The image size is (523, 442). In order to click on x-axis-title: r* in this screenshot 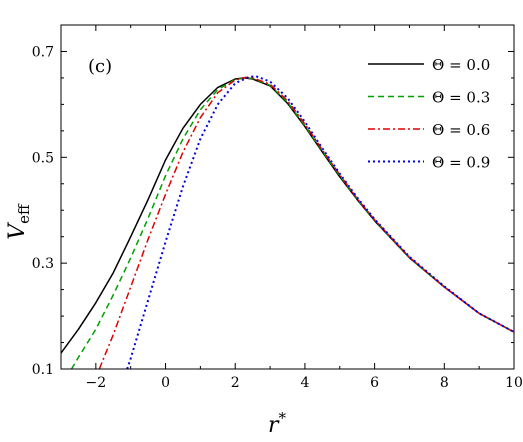, I will do `click(277, 423)`.